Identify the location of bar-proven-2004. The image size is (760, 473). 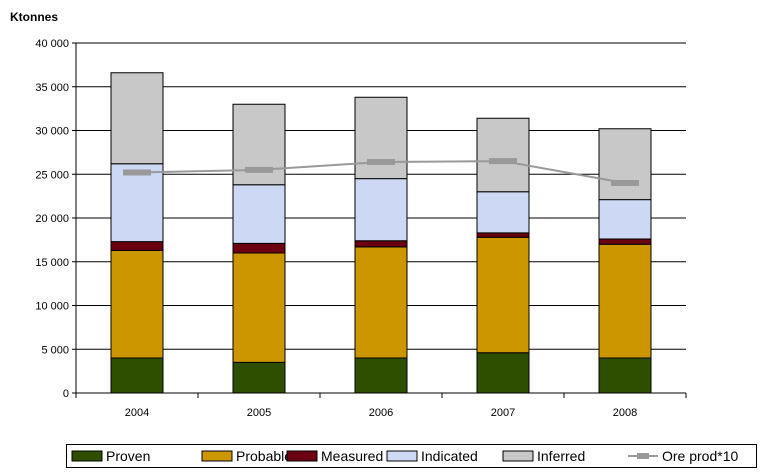
(137, 375).